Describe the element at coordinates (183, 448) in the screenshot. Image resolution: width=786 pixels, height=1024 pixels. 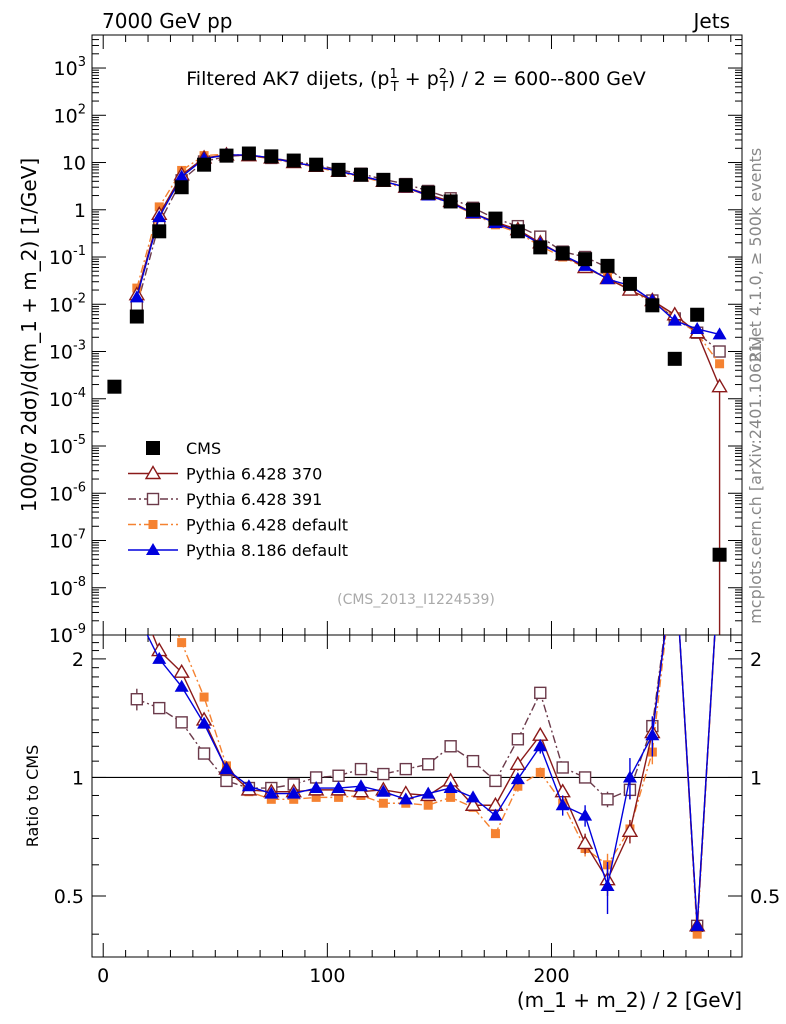
I see `legend-item-cms: CMS` at that location.